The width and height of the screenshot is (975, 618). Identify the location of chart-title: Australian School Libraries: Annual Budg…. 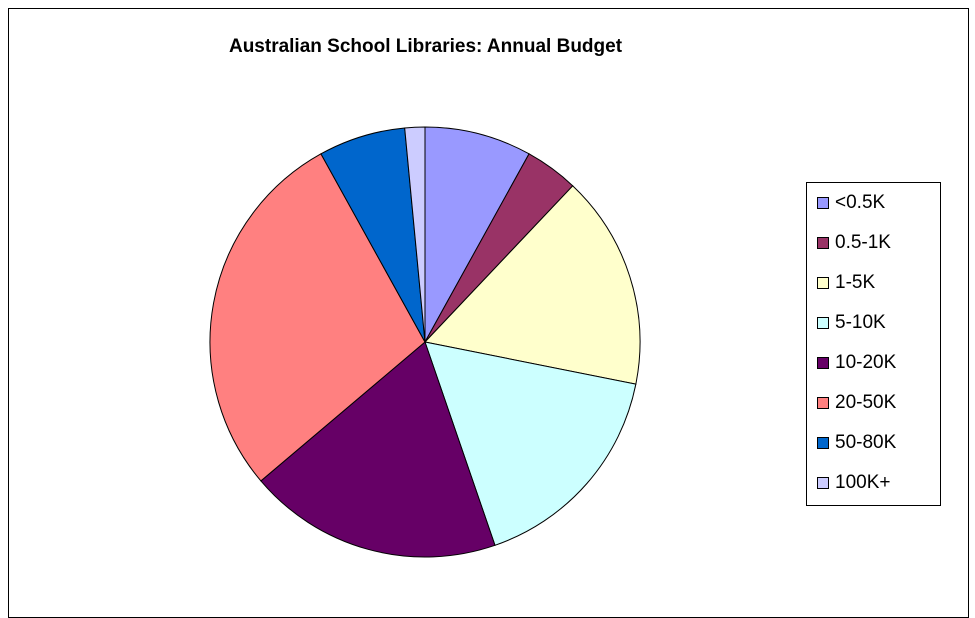
(425, 46).